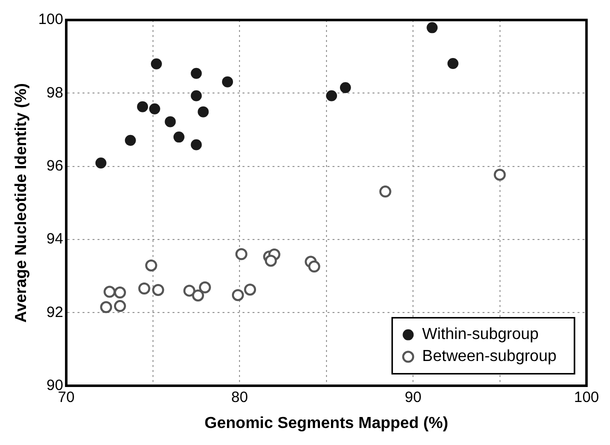  Describe the element at coordinates (55, 312) in the screenshot. I see `y-tick-label: 92` at that location.